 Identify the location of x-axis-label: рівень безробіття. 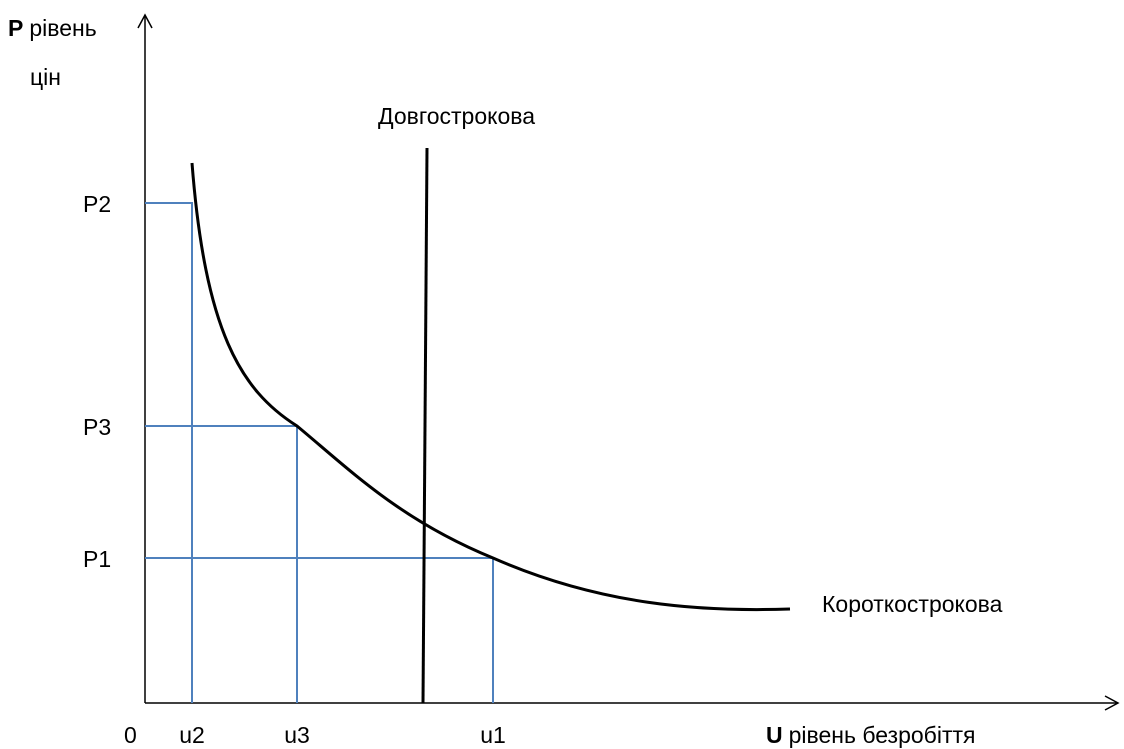
(882, 735).